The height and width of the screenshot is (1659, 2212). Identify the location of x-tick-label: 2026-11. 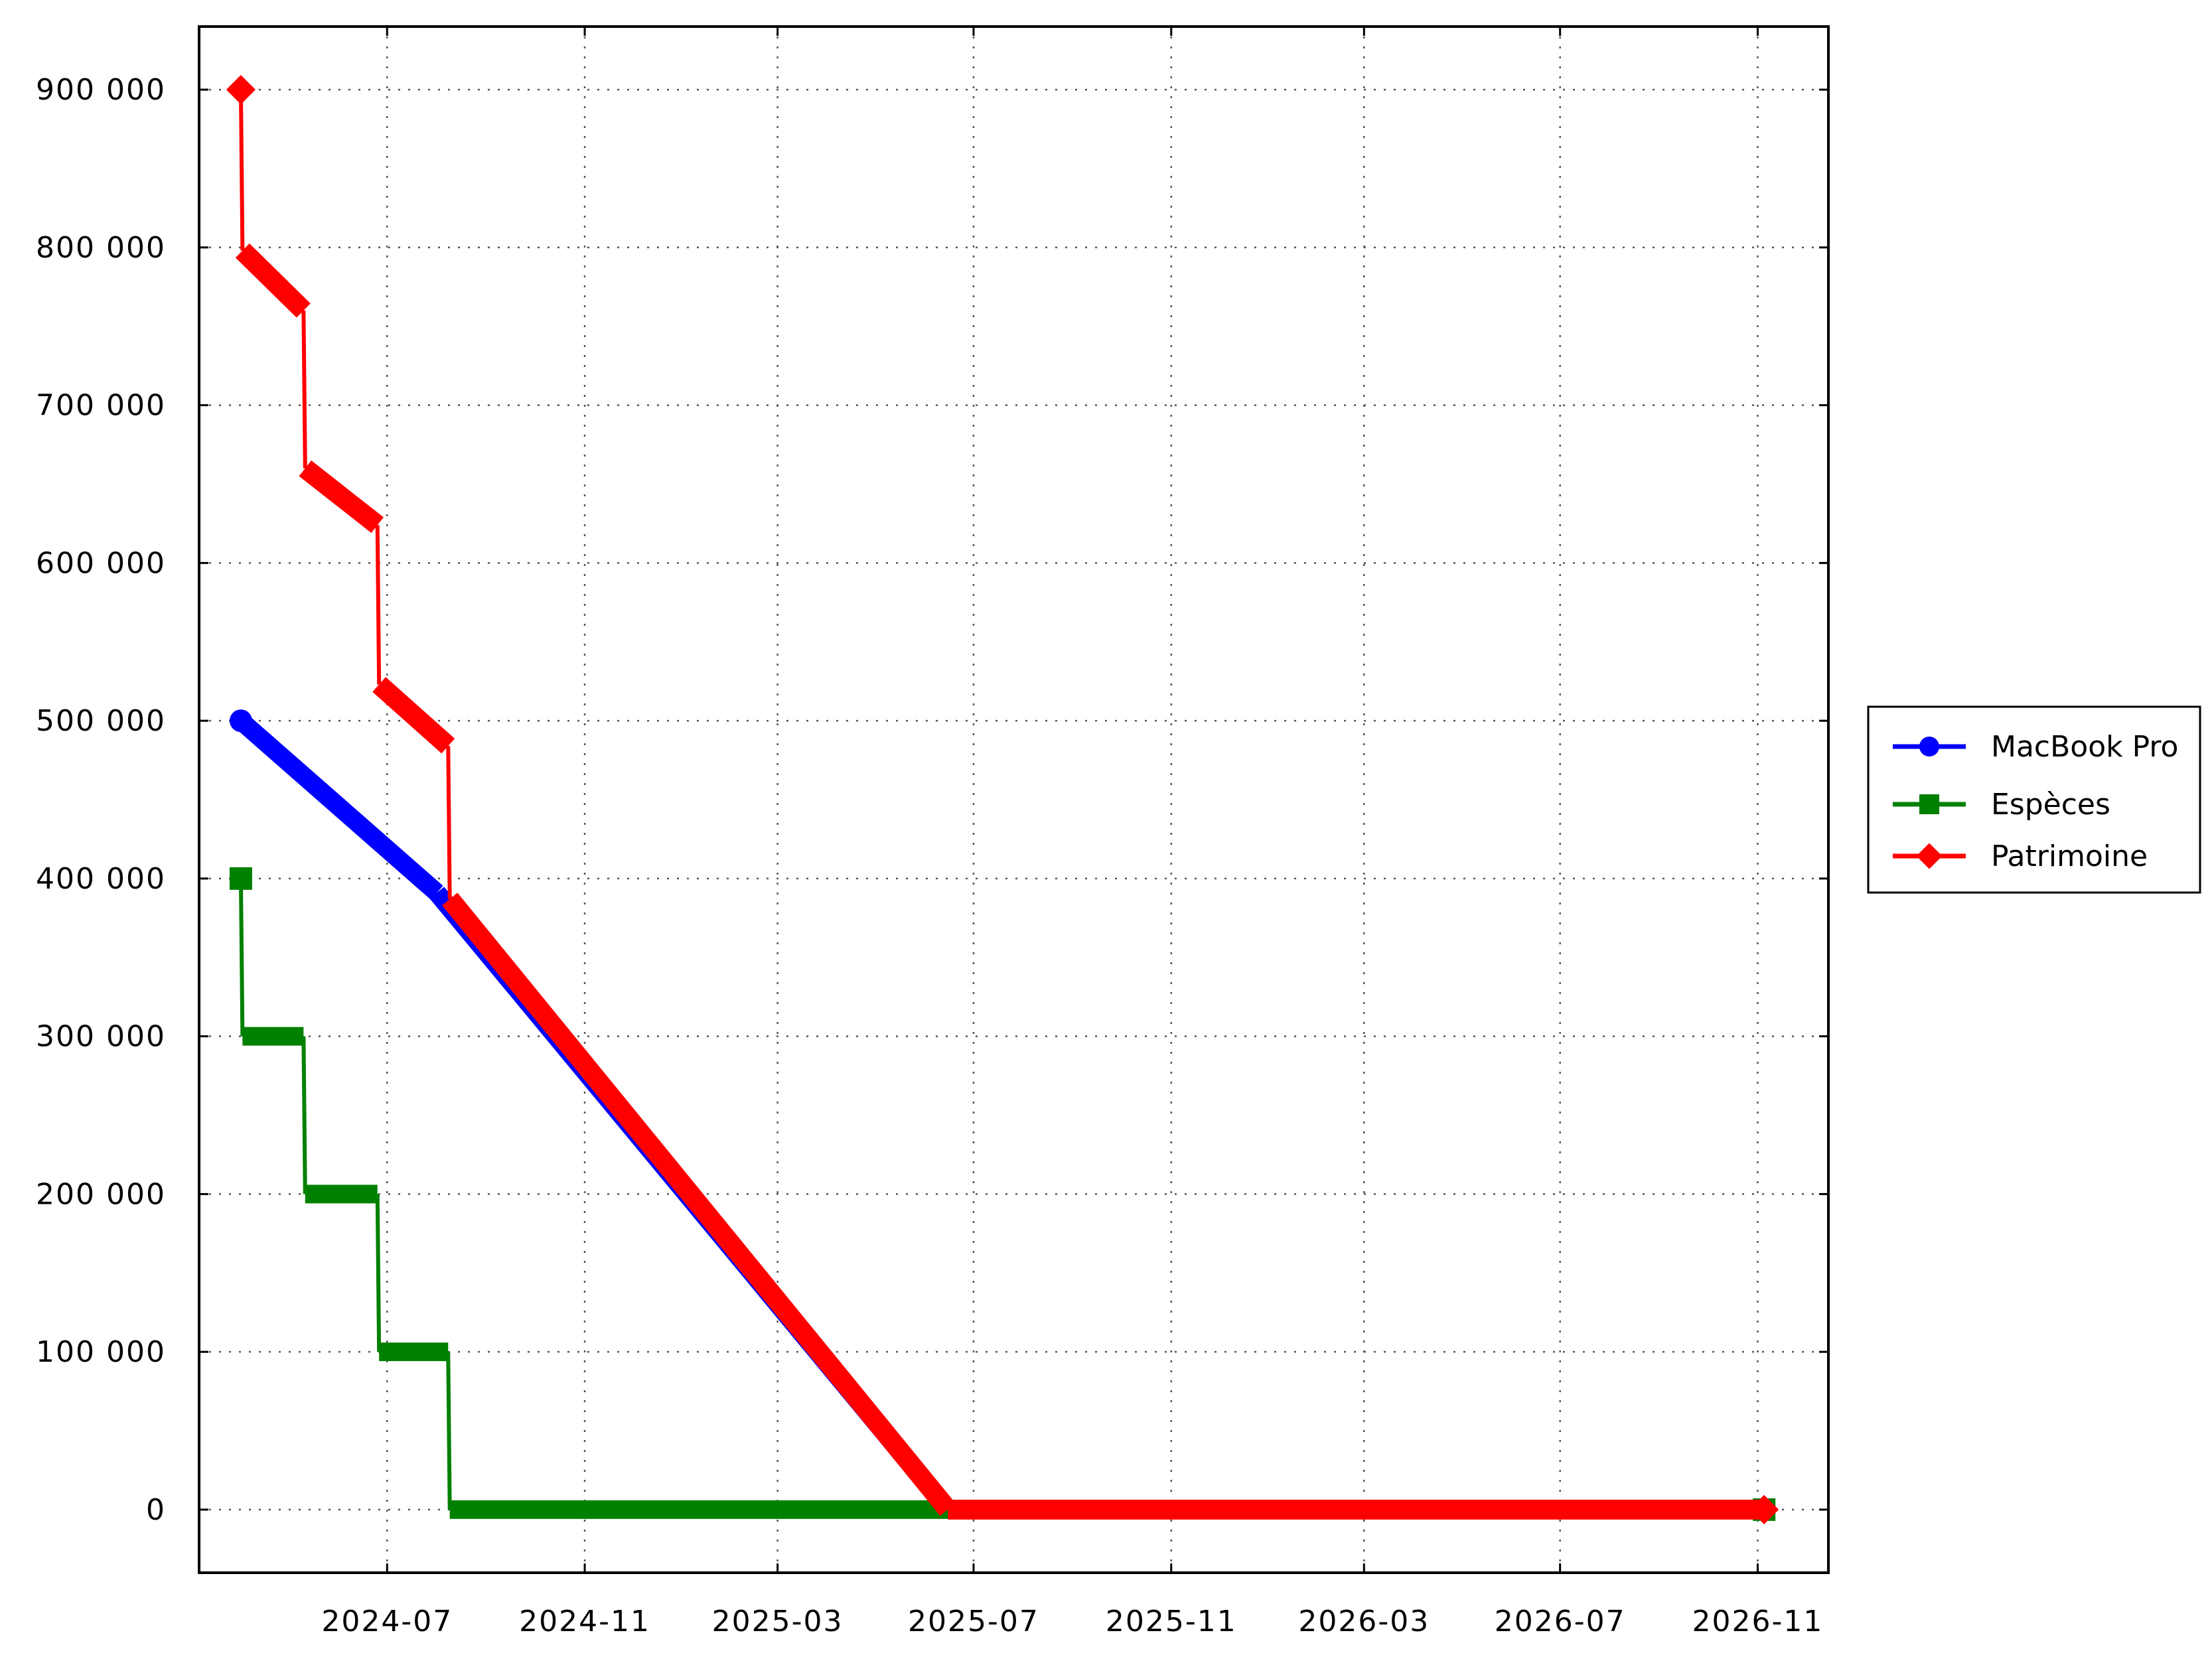
(1758, 1621).